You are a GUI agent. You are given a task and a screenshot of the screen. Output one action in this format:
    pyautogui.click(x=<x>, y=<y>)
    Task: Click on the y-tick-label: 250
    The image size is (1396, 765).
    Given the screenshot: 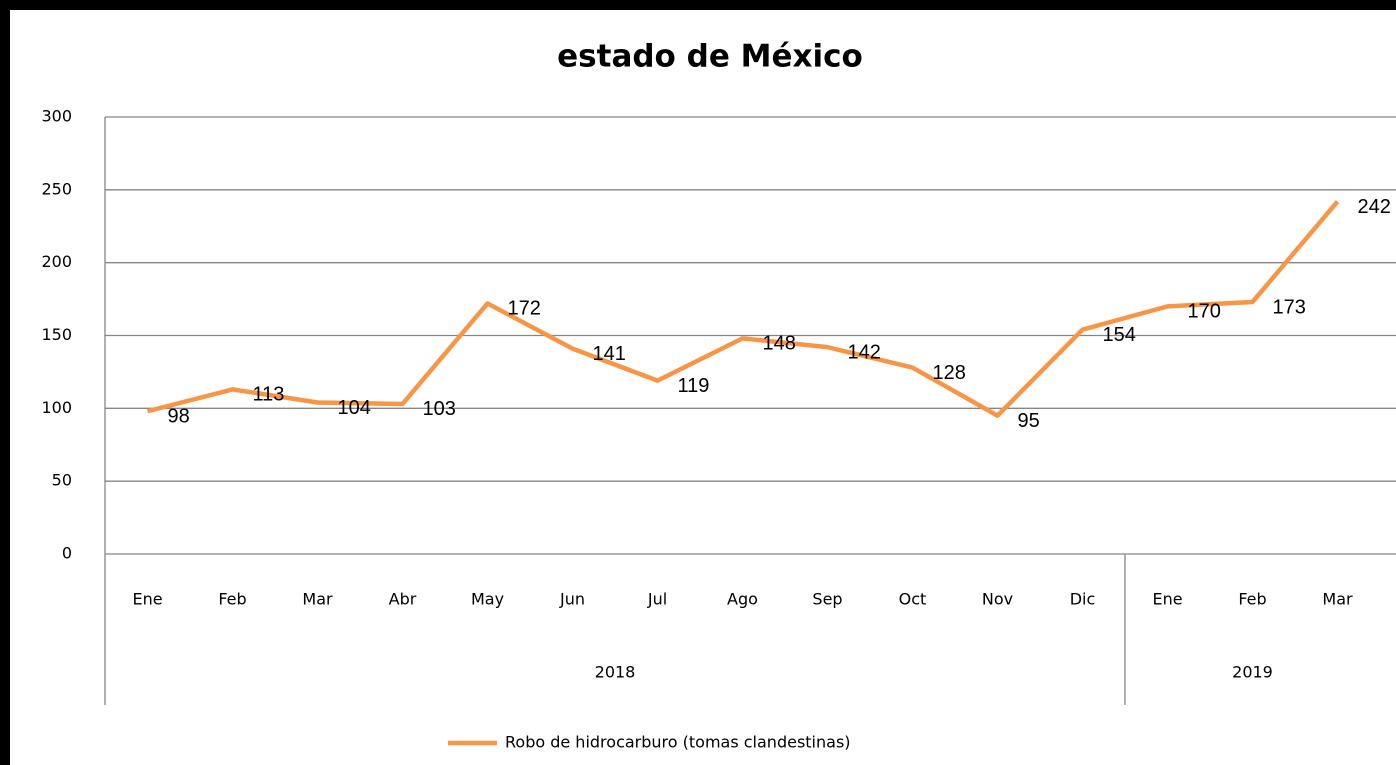 What is the action you would take?
    pyautogui.click(x=56, y=188)
    